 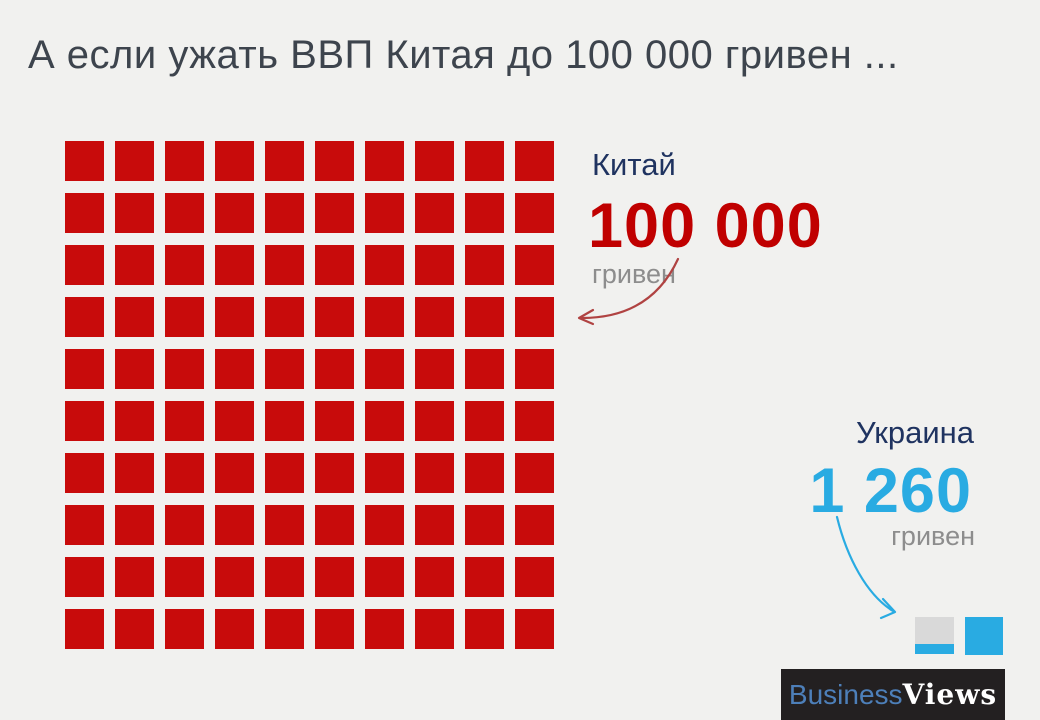 I want to click on ukraine-unit-label: гривен, so click(x=933, y=536).